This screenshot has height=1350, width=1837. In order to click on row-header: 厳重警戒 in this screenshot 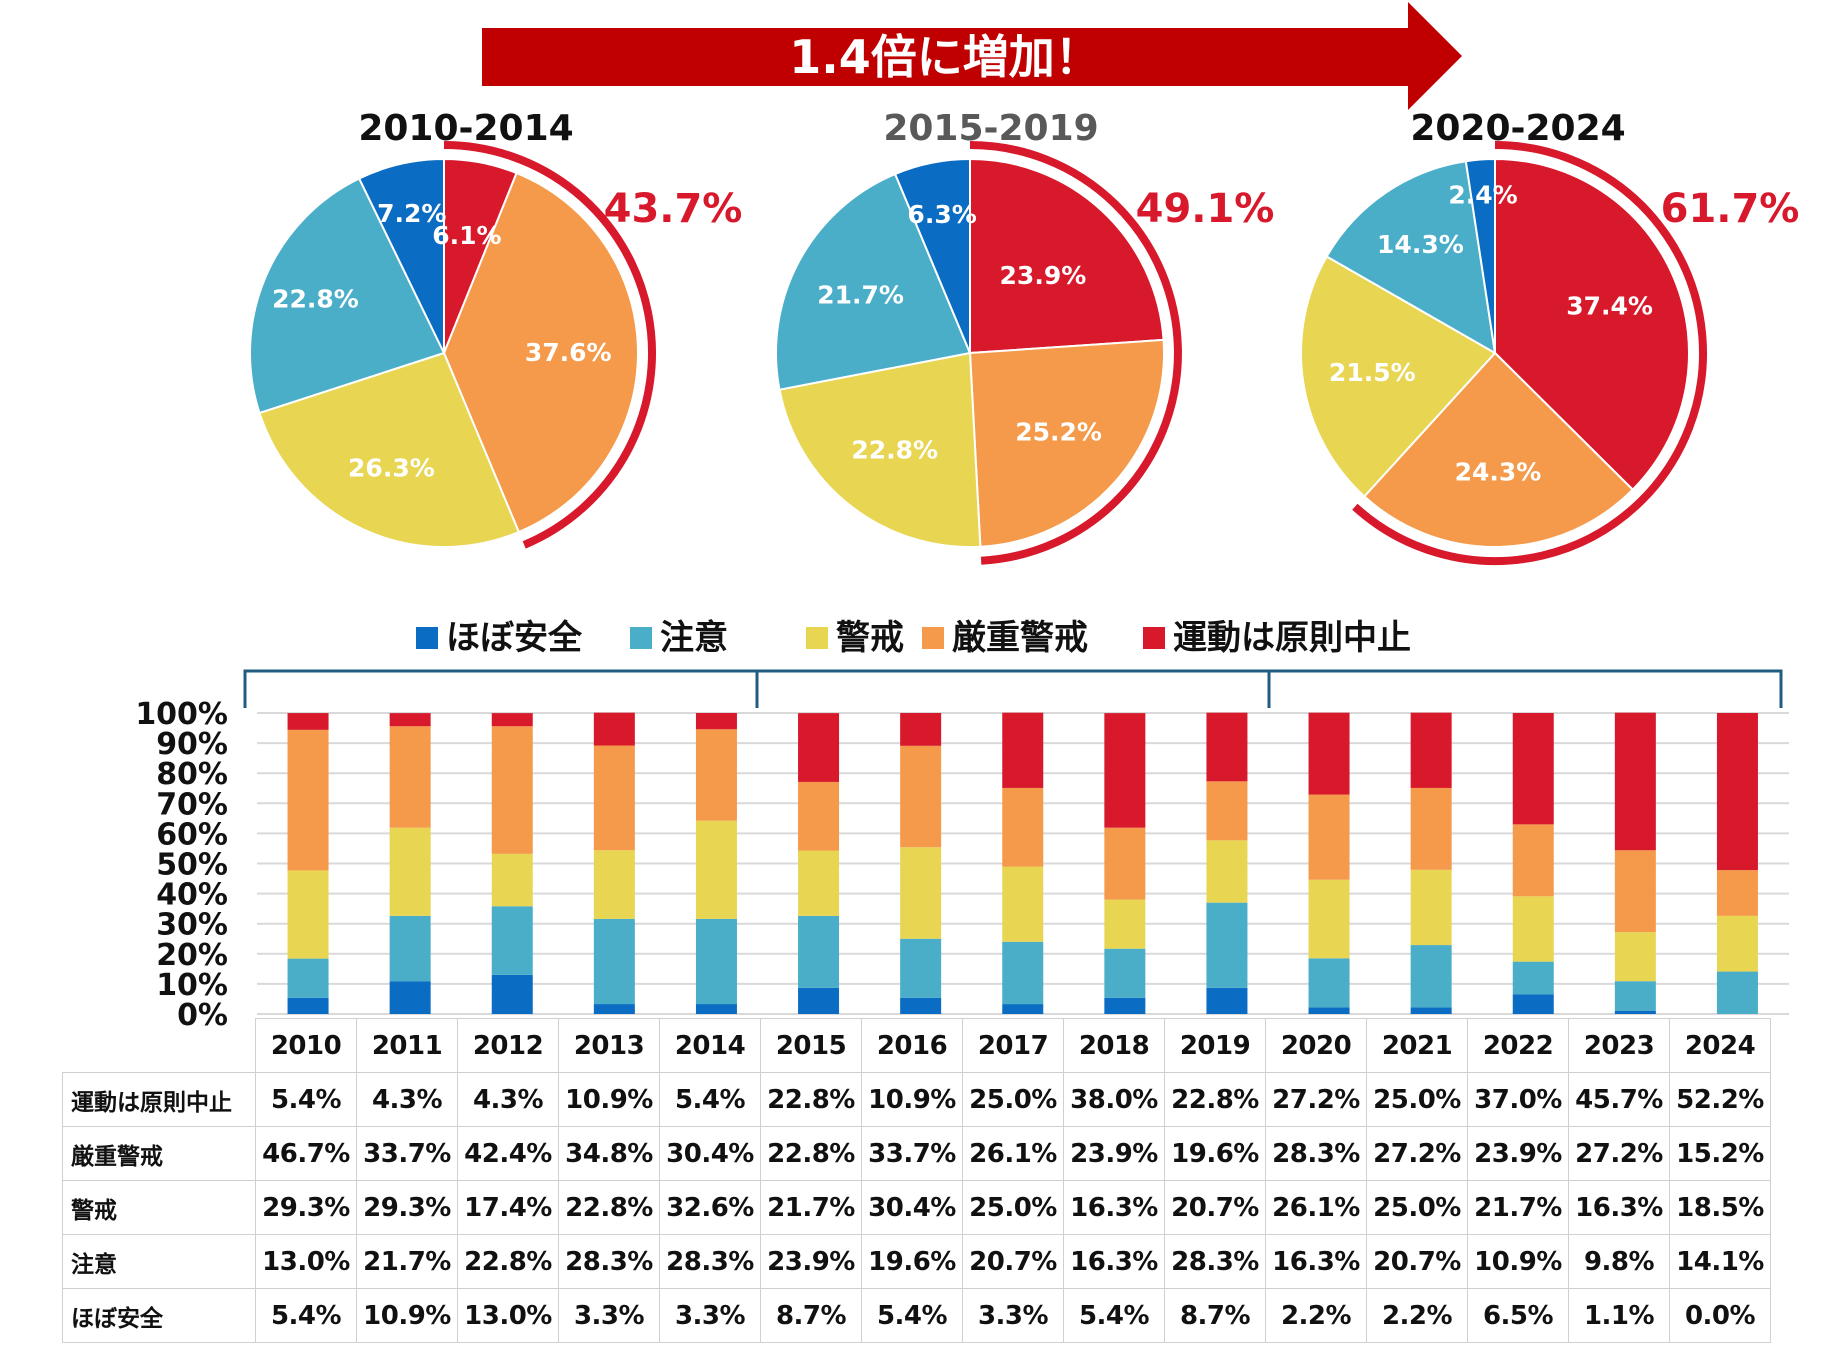, I will do `click(159, 1153)`.